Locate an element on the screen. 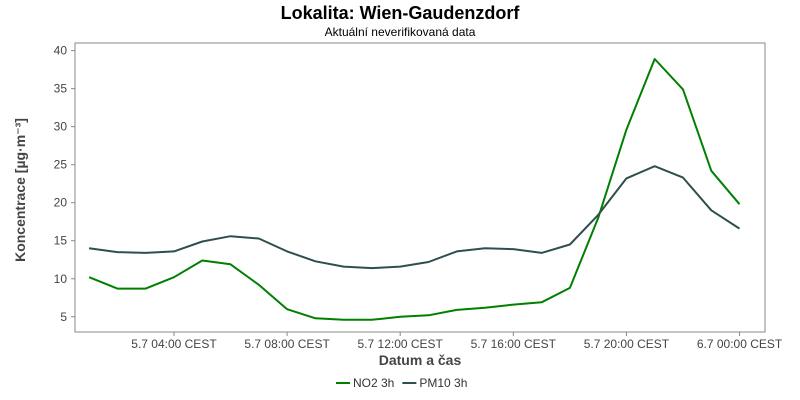 The width and height of the screenshot is (800, 400). y-tick-label: 25 is located at coordinates (61, 165).